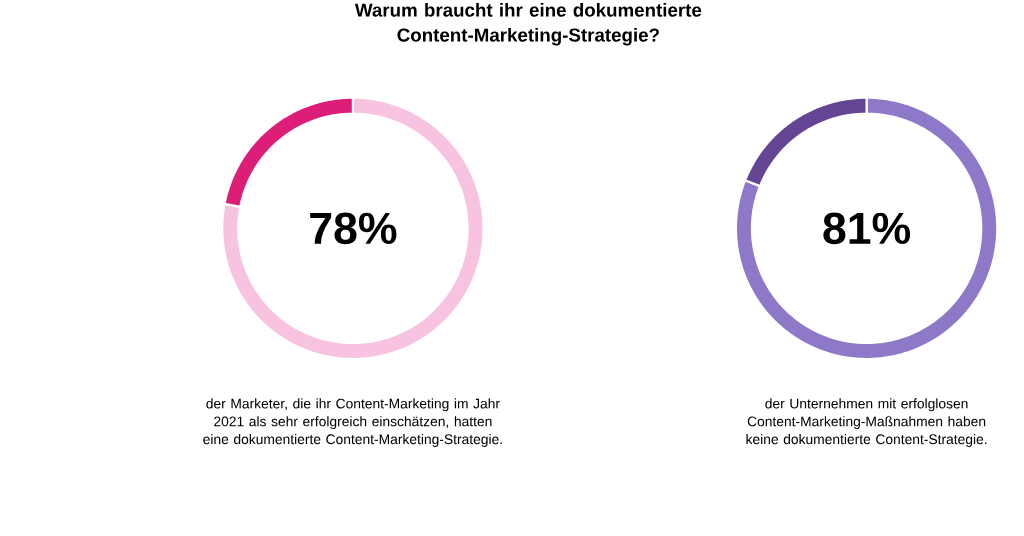 The width and height of the screenshot is (1024, 536). What do you see at coordinates (353, 228) in the screenshot?
I see `data-label: 78%` at bounding box center [353, 228].